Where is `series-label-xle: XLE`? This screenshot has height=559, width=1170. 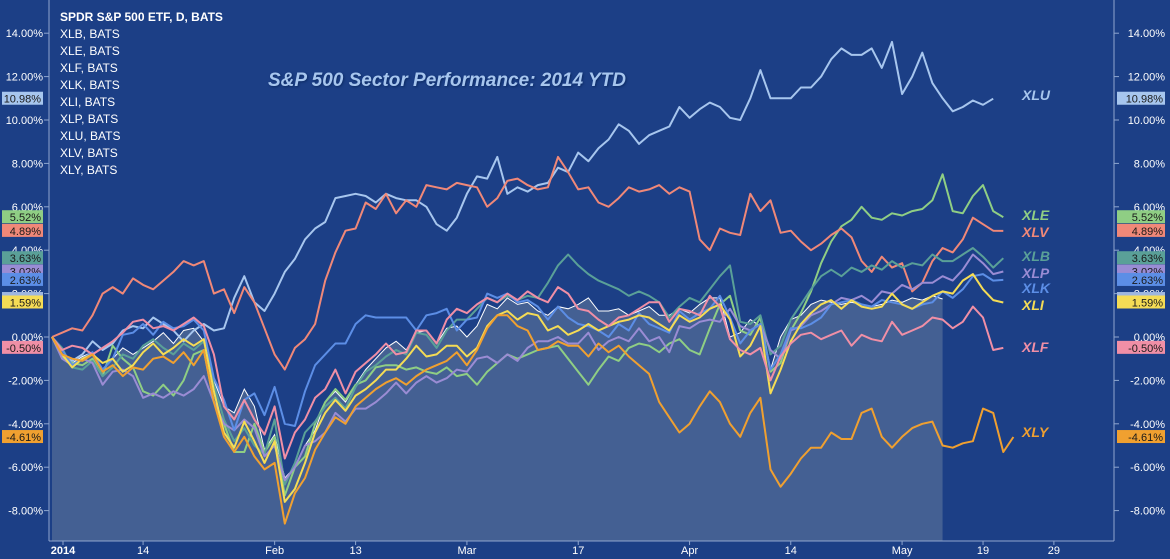 series-label-xle: XLE is located at coordinates (1035, 215).